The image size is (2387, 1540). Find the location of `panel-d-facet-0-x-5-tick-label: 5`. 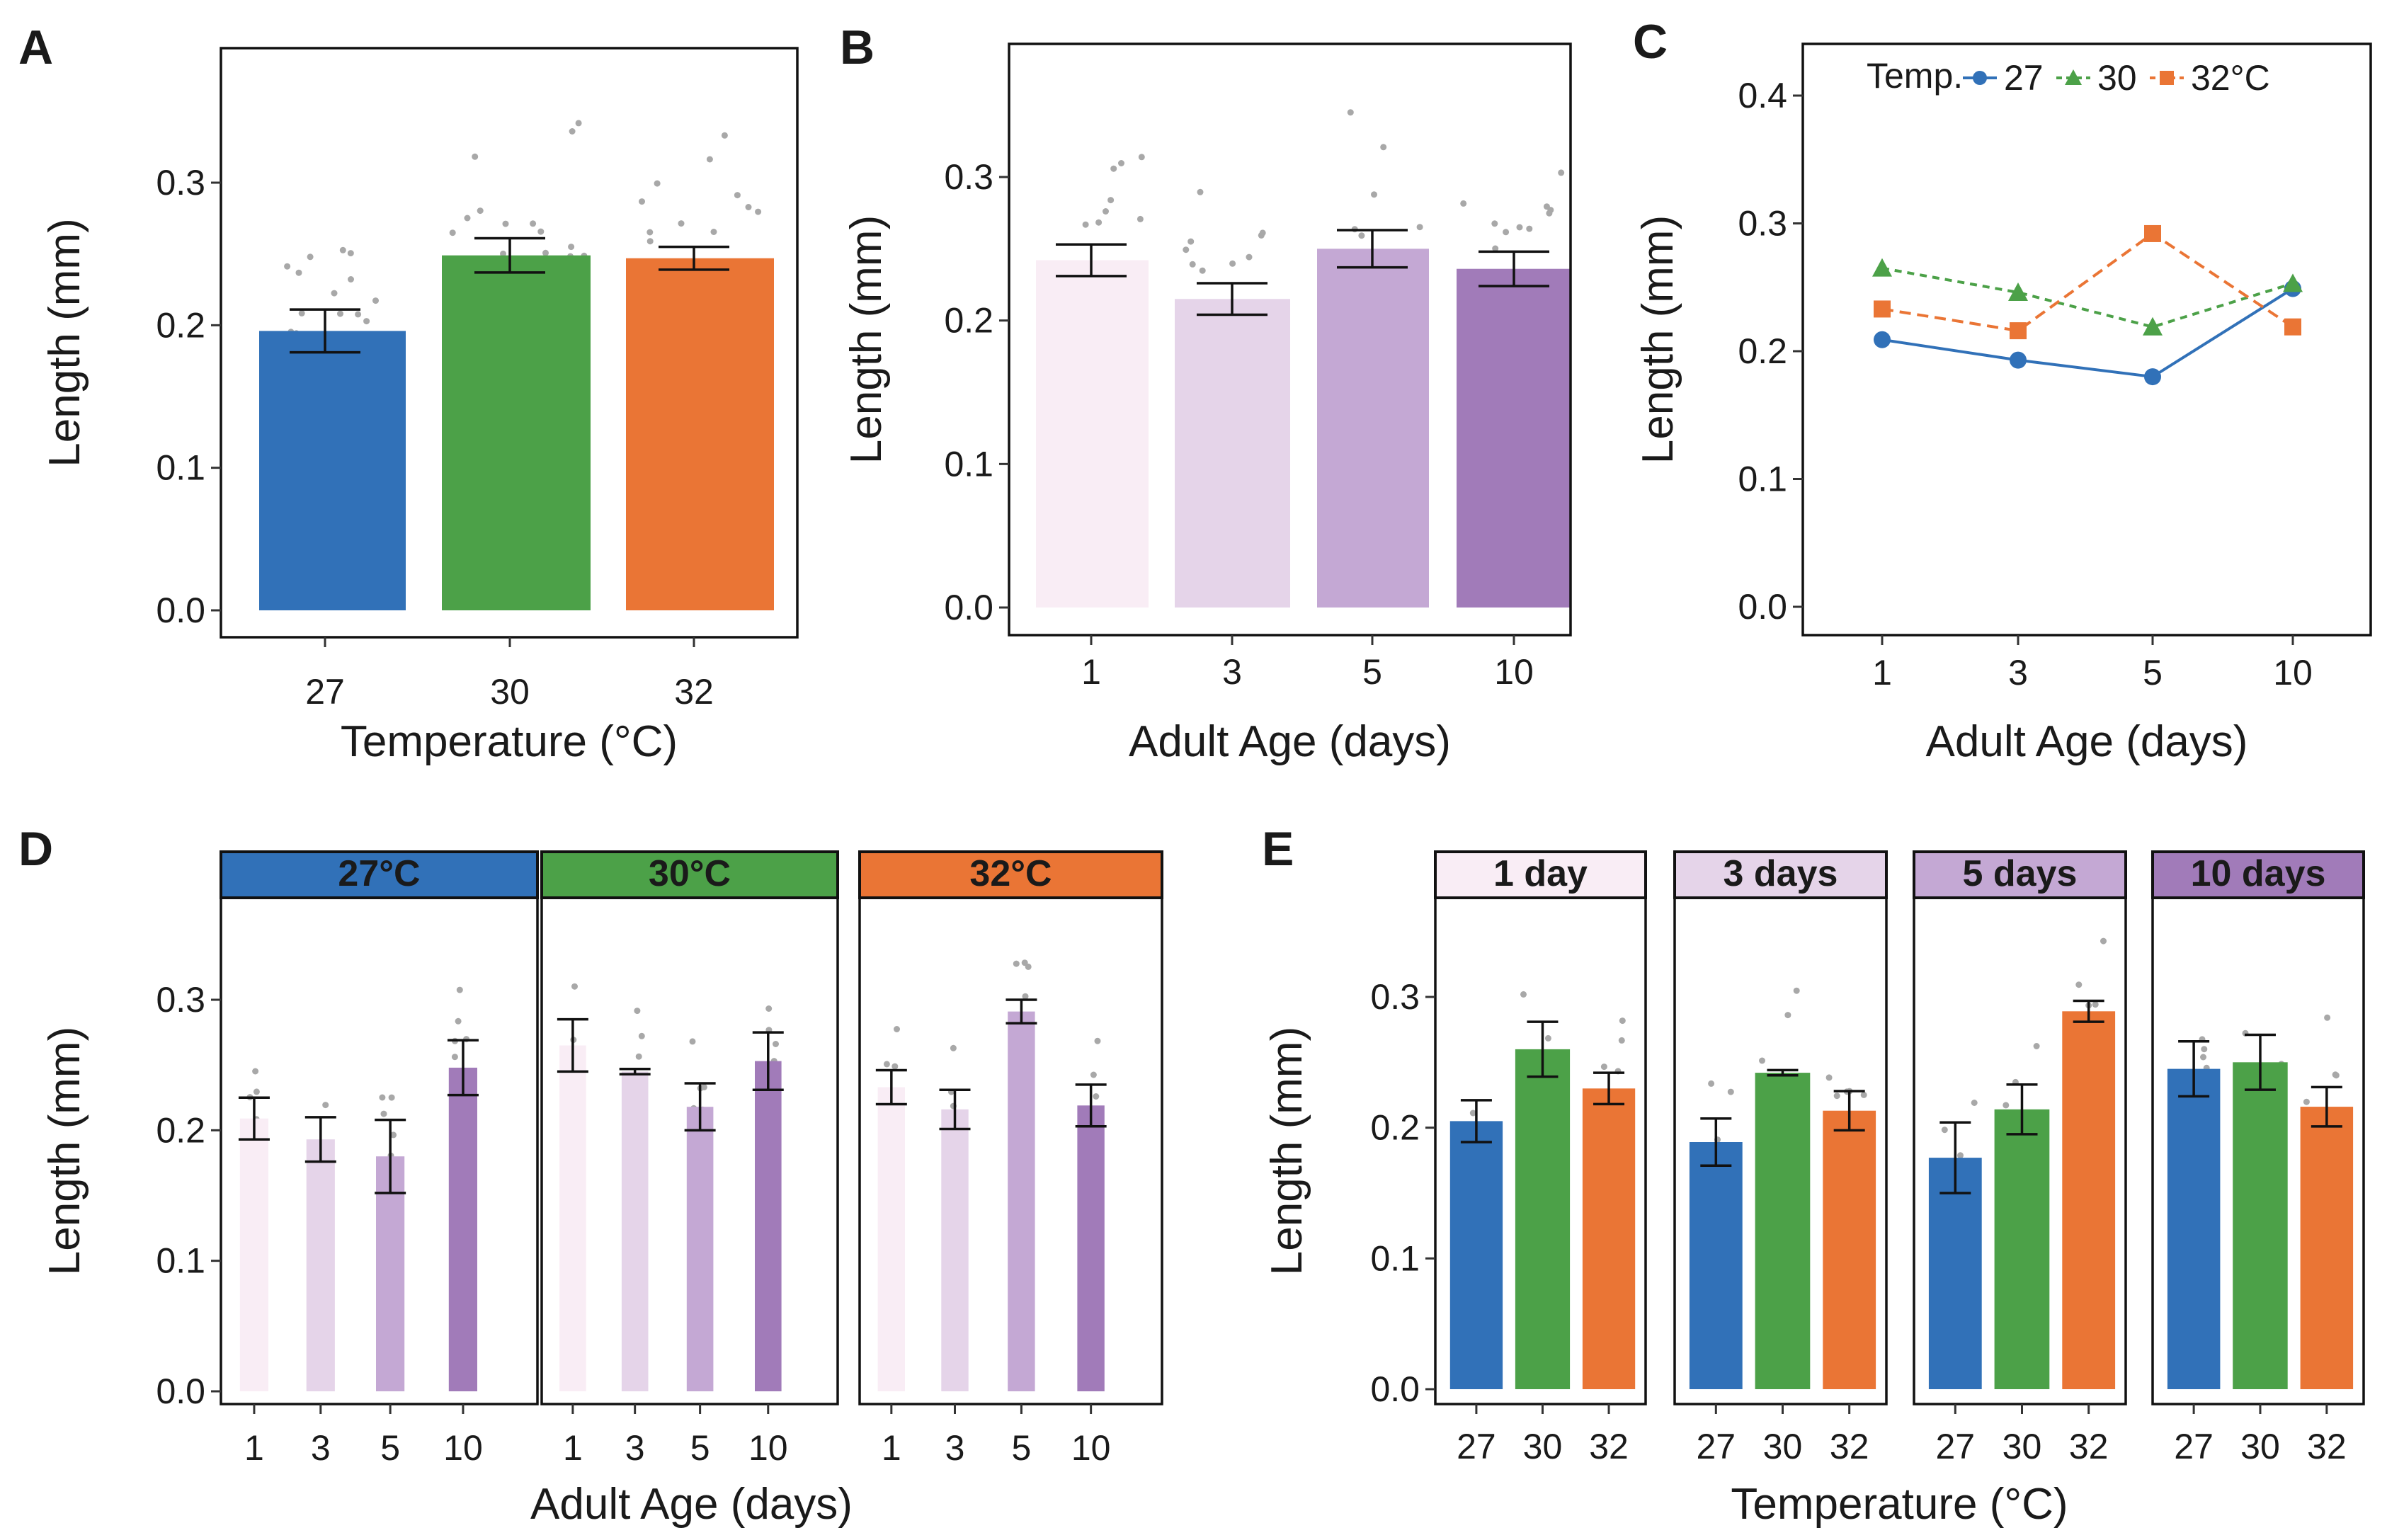

panel-d-facet-0-x-5-tick-label: 5 is located at coordinates (390, 1448).